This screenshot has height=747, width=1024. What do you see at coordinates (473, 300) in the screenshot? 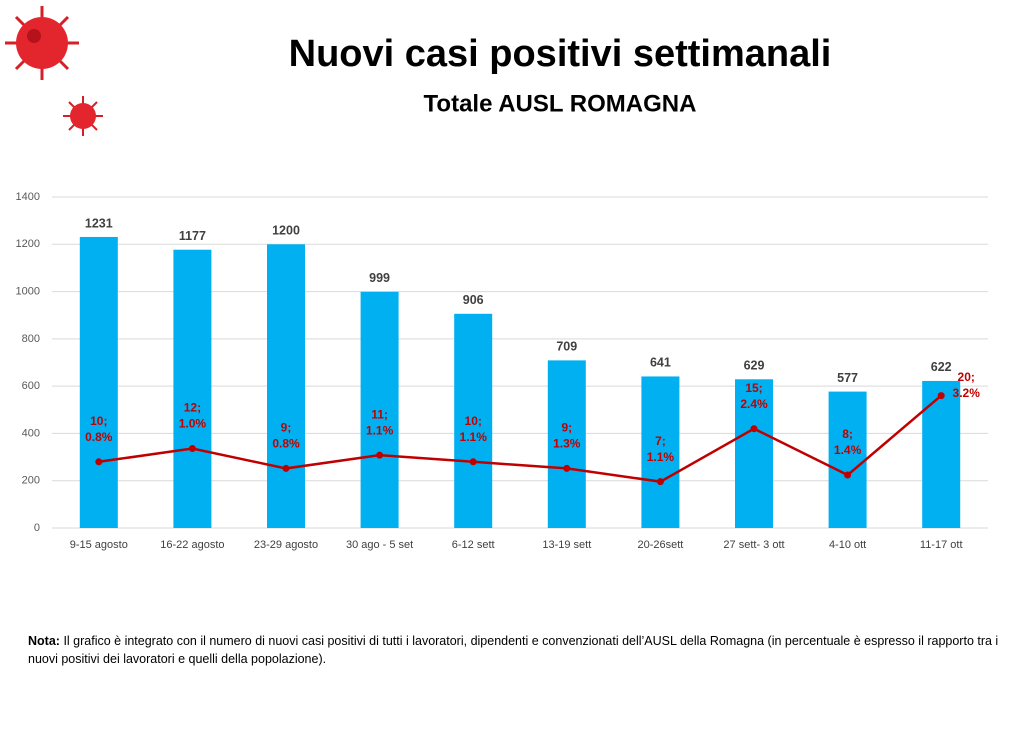
I see `bar-value-label: 906` at bounding box center [473, 300].